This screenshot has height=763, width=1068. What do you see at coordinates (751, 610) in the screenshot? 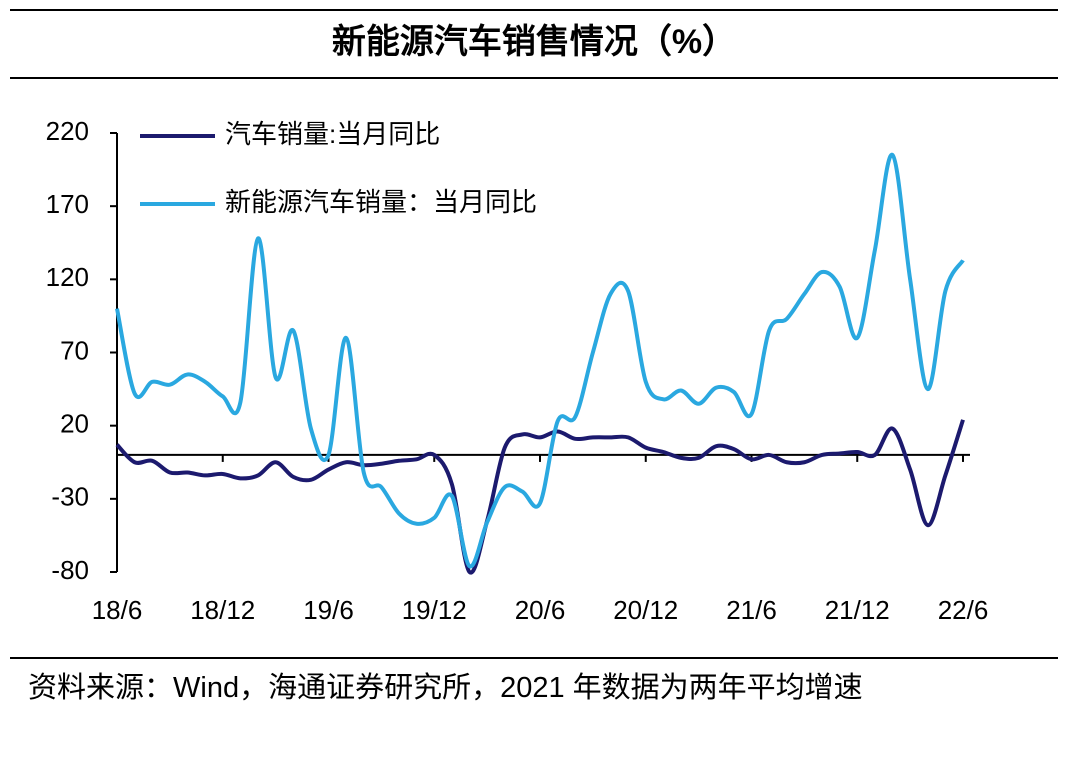
I see `x-tick-label: 21/6` at bounding box center [751, 610].